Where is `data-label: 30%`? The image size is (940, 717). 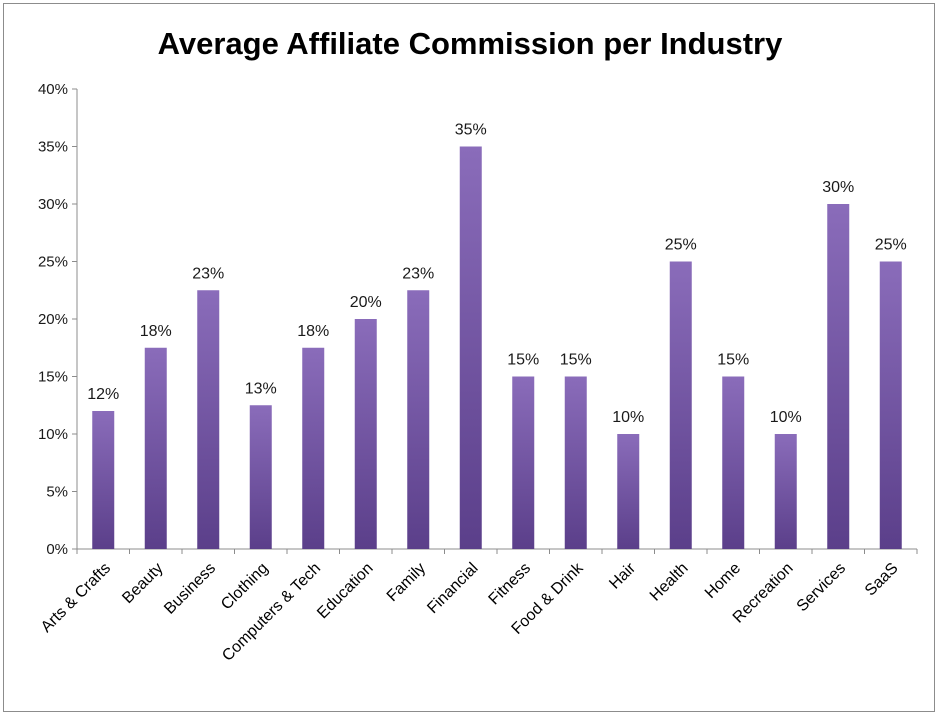
data-label: 30% is located at coordinates (838, 187).